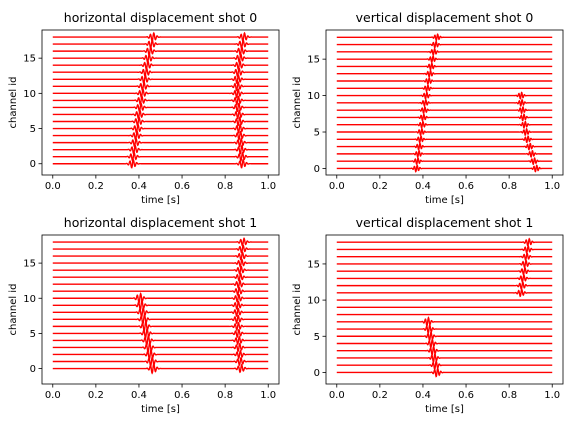 This screenshot has width=568, height=424. Describe the element at coordinates (444, 200) in the screenshot. I see `x-axis-label: time [s]` at that location.